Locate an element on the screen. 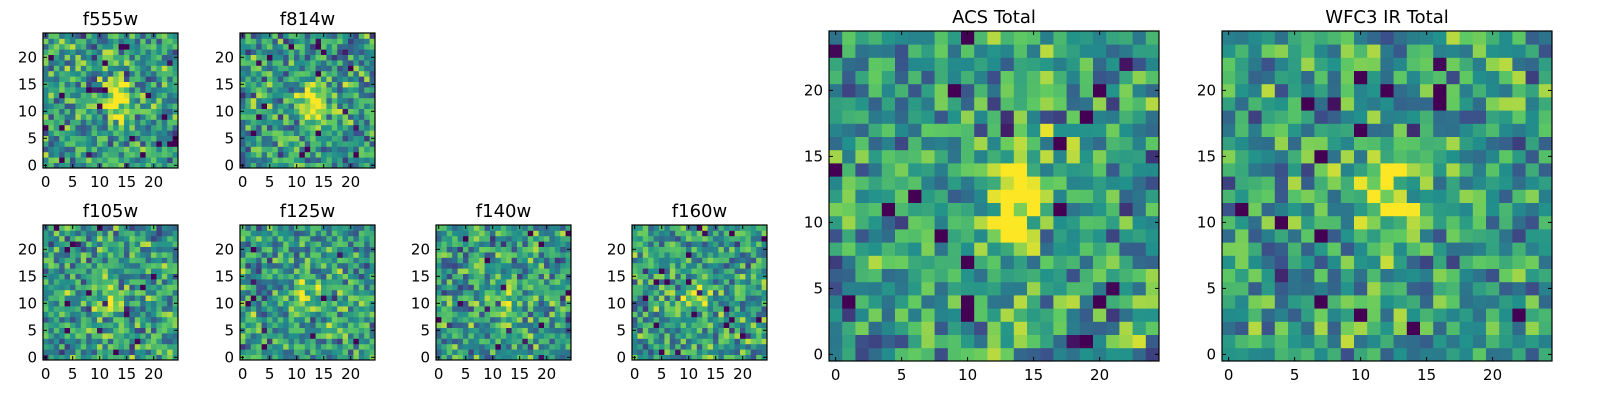 The height and width of the screenshot is (404, 1600). panel-title: f125w is located at coordinates (307, 211).